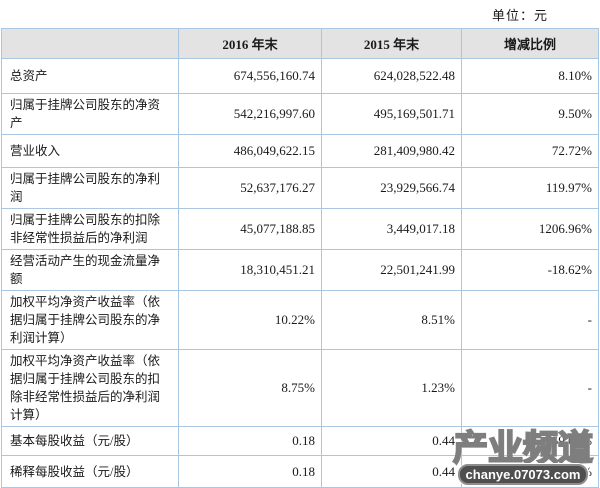 The width and height of the screenshot is (600, 488). I want to click on header-cell-2015: 2015 年末, so click(391, 43).